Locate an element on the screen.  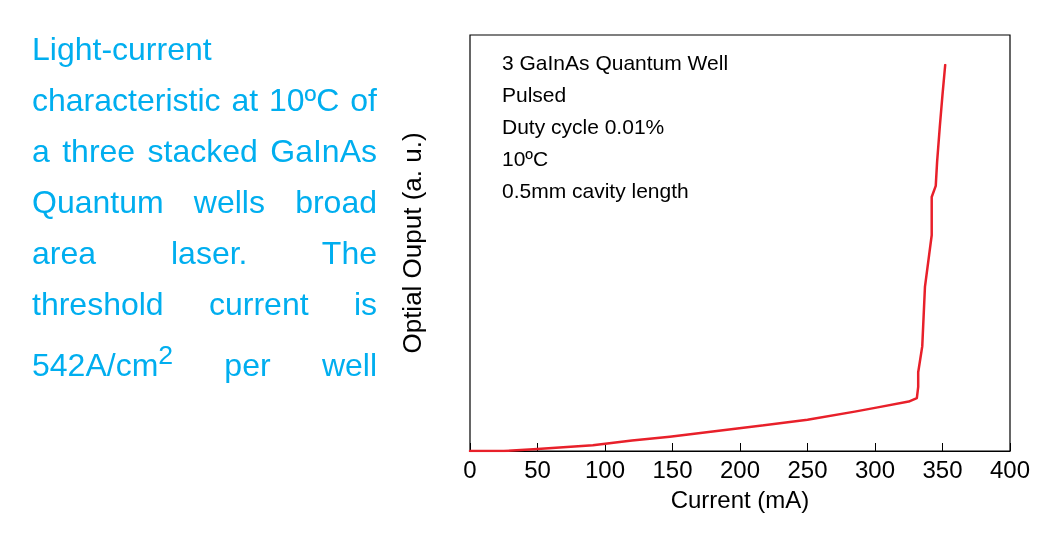
x-tick-label: 400 is located at coordinates (1010, 469).